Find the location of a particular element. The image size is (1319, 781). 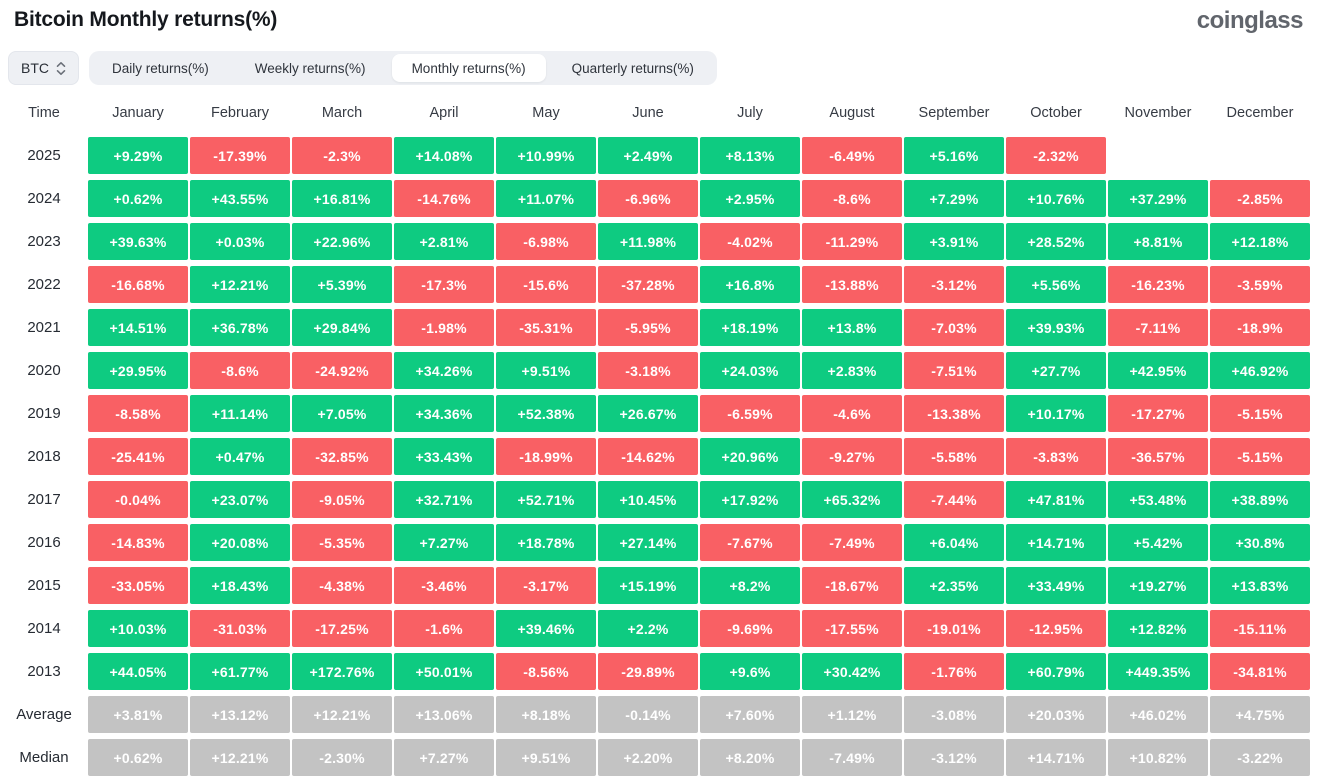

return-cell: +13.12% is located at coordinates (240, 715).